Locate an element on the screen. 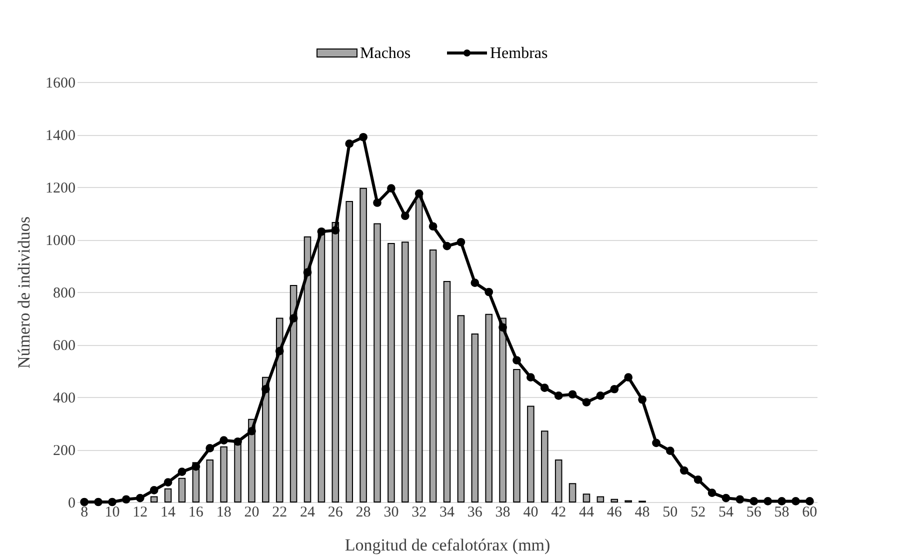  y-tick-label: 1200 is located at coordinates (61, 188).